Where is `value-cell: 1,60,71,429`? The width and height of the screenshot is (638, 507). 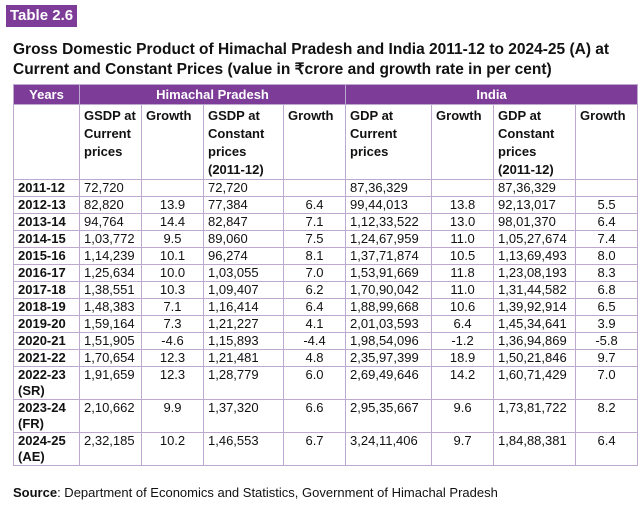
value-cell: 1,60,71,429 is located at coordinates (535, 383).